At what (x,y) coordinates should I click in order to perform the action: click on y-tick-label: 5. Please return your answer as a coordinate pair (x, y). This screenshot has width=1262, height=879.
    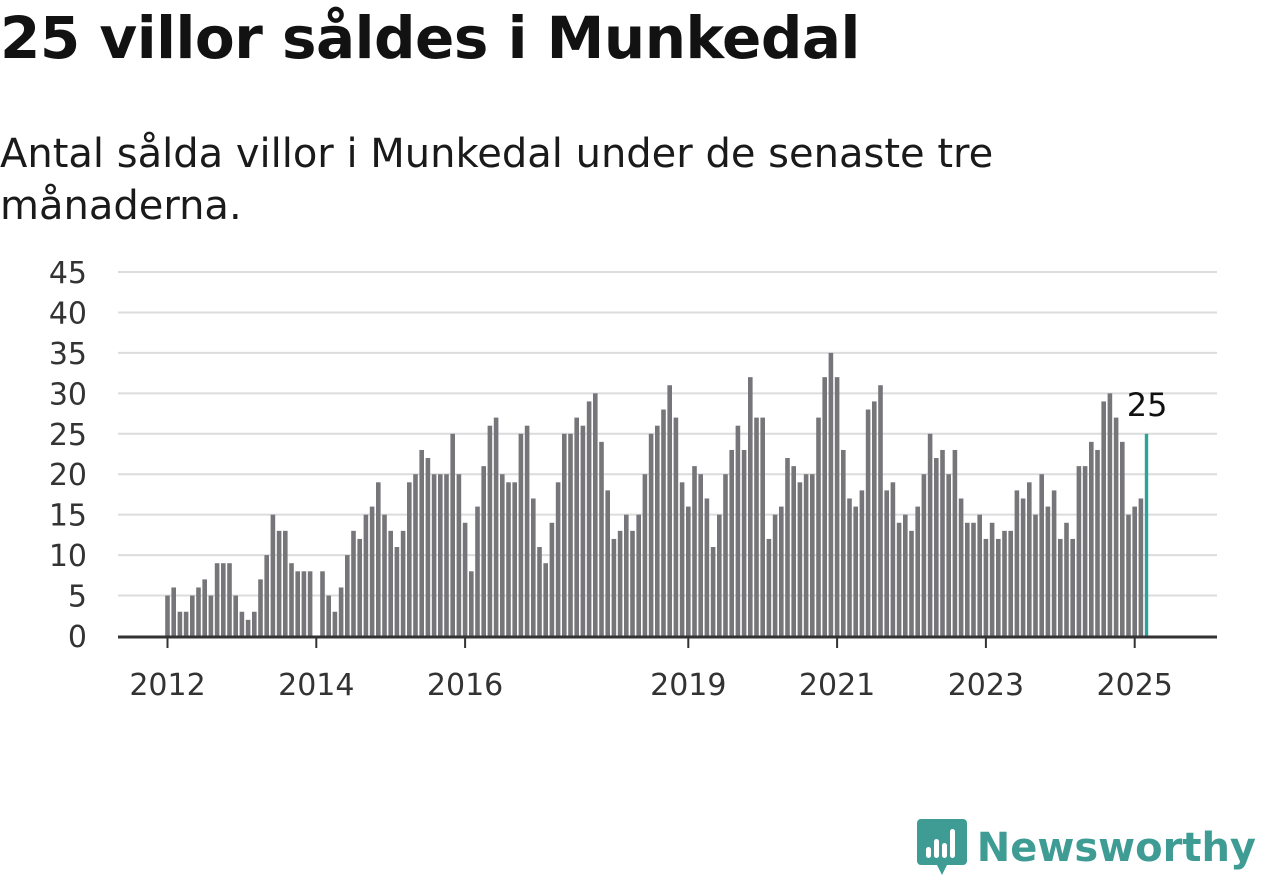
    Looking at the image, I should click on (77, 597).